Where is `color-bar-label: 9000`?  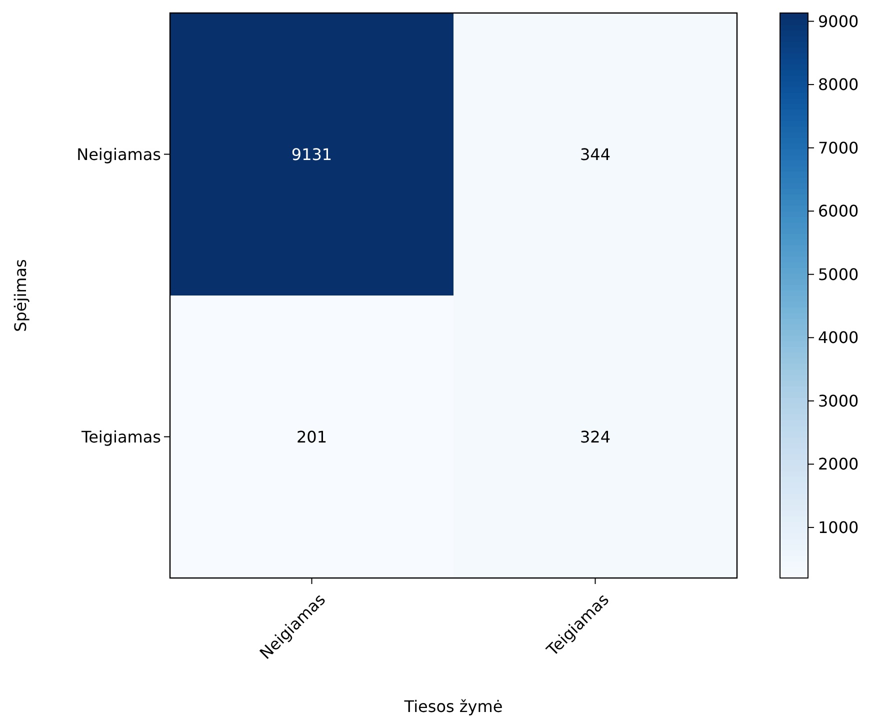
color-bar-label: 9000 is located at coordinates (838, 21).